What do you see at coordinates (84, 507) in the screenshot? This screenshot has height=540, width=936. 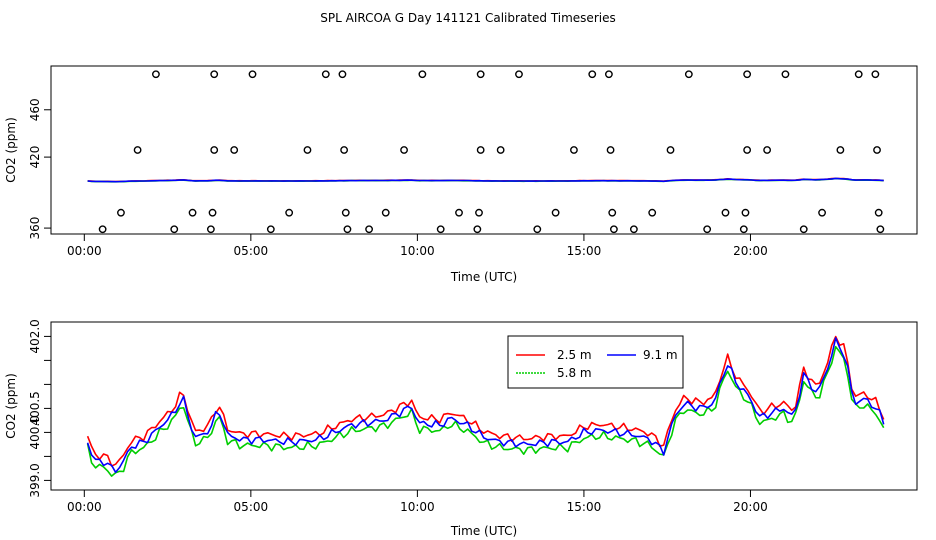 I see `bottom-x-tick-label: 00:00` at bounding box center [84, 507].